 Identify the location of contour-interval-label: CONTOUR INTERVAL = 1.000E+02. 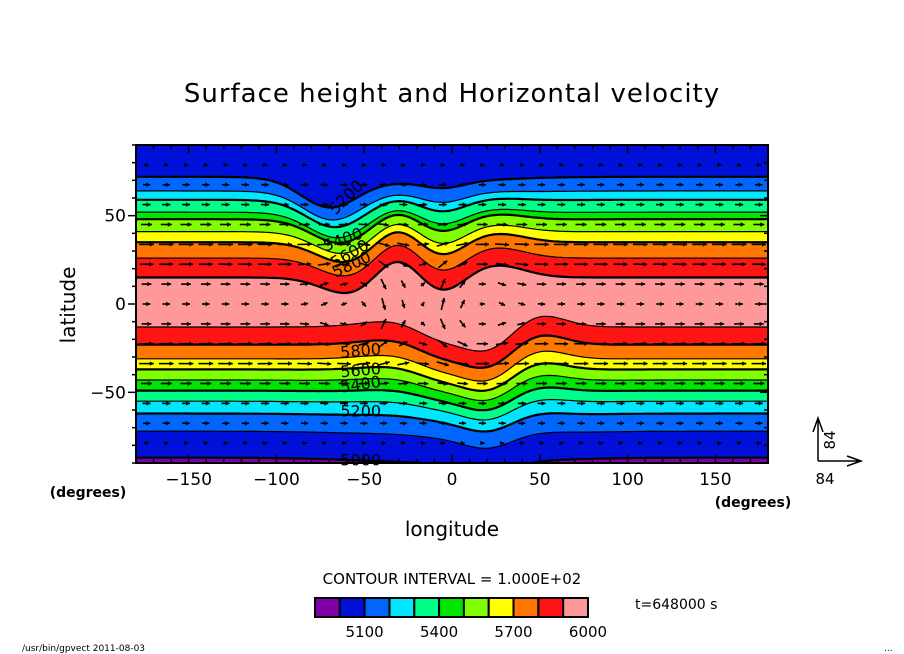
(452, 579).